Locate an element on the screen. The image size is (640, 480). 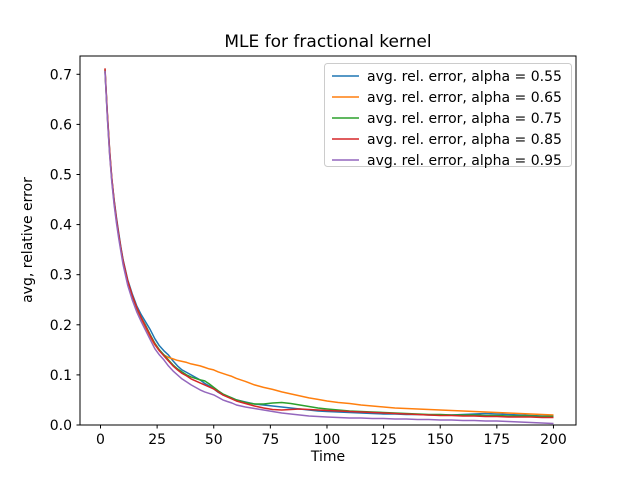
legend-label-1: avg. rel. error, alpha = 0.65 is located at coordinates (464, 98).